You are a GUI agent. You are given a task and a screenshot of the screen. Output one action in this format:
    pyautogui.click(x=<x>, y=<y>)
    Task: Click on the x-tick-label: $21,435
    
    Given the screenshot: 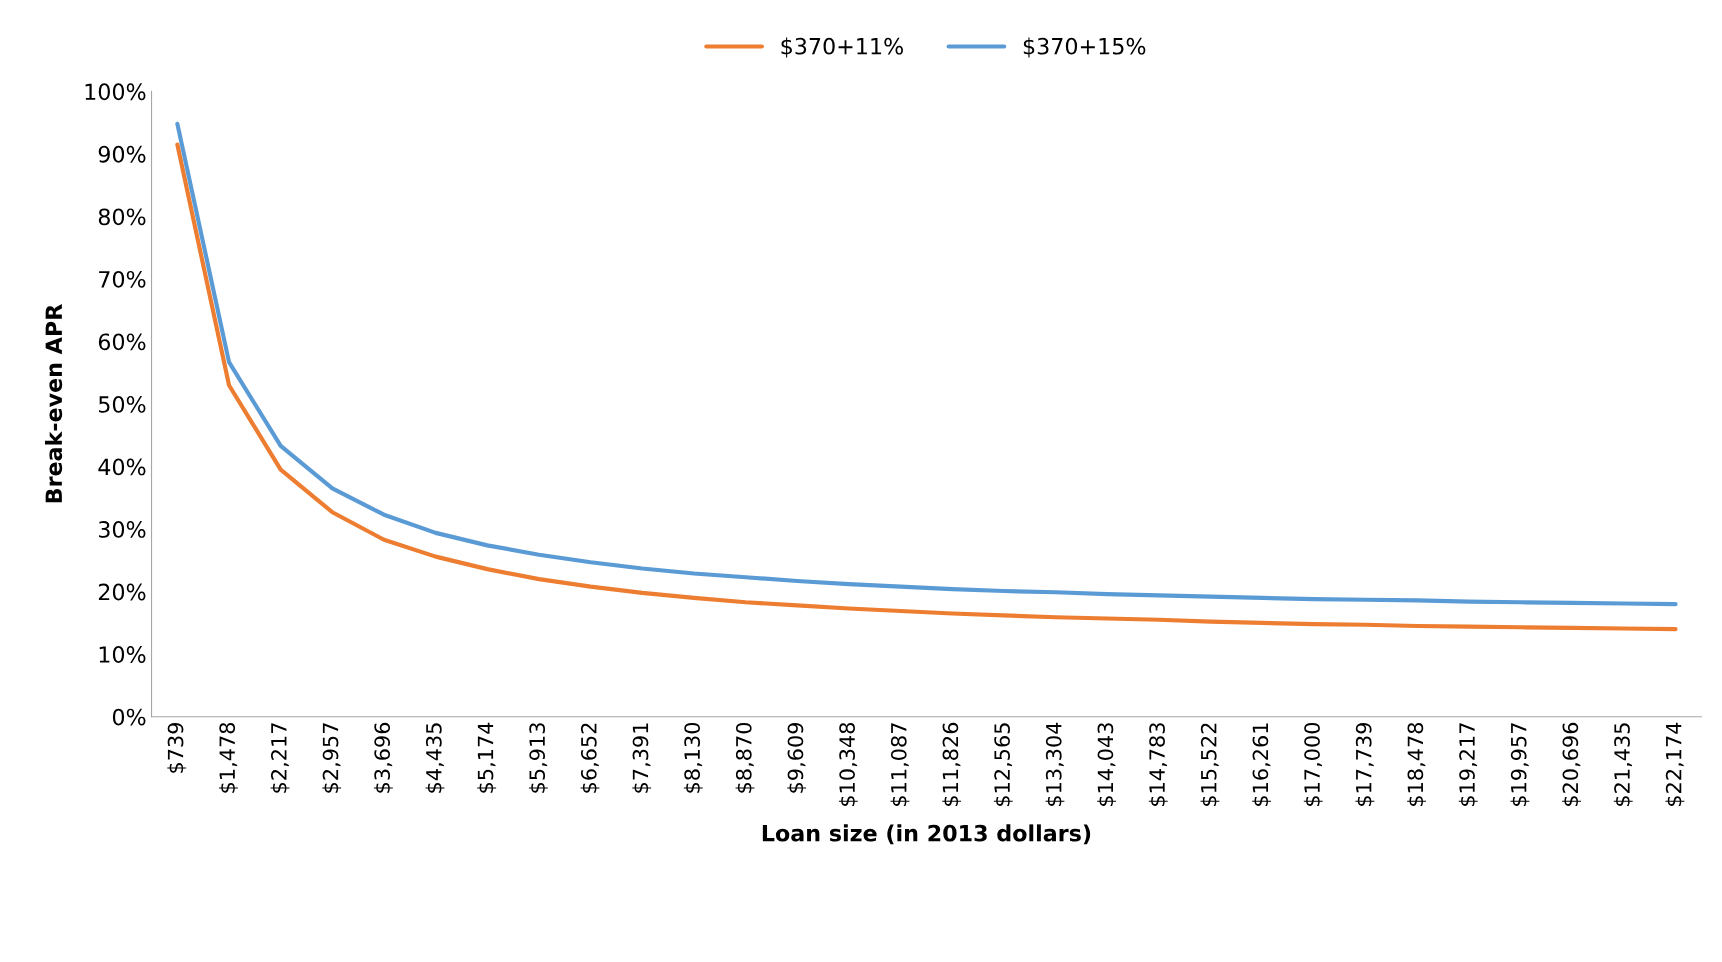 What is the action you would take?
    pyautogui.click(x=1623, y=764)
    